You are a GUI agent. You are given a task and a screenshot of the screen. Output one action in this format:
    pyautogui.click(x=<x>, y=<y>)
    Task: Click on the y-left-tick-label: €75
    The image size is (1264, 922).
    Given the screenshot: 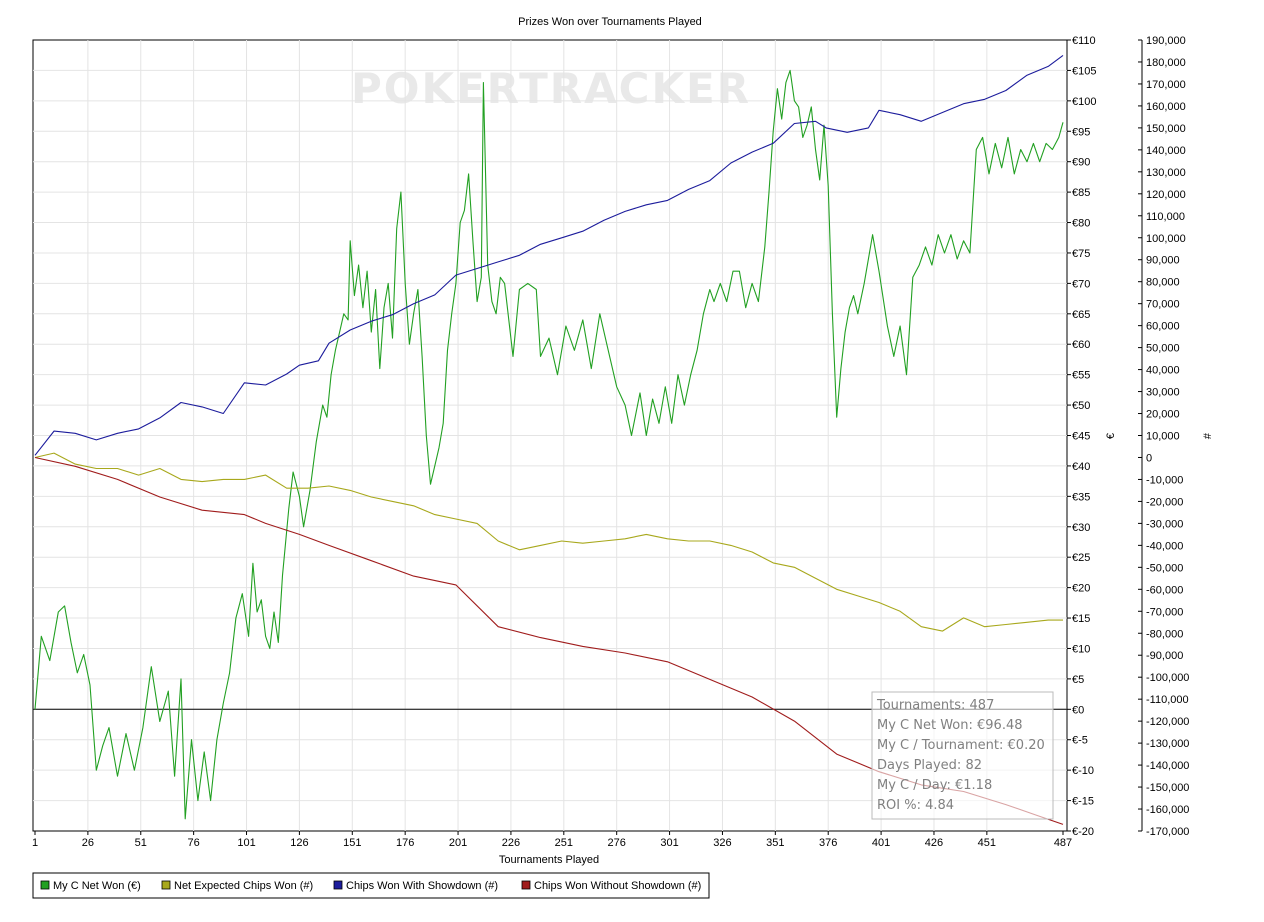 What is the action you would take?
    pyautogui.click(x=1081, y=254)
    